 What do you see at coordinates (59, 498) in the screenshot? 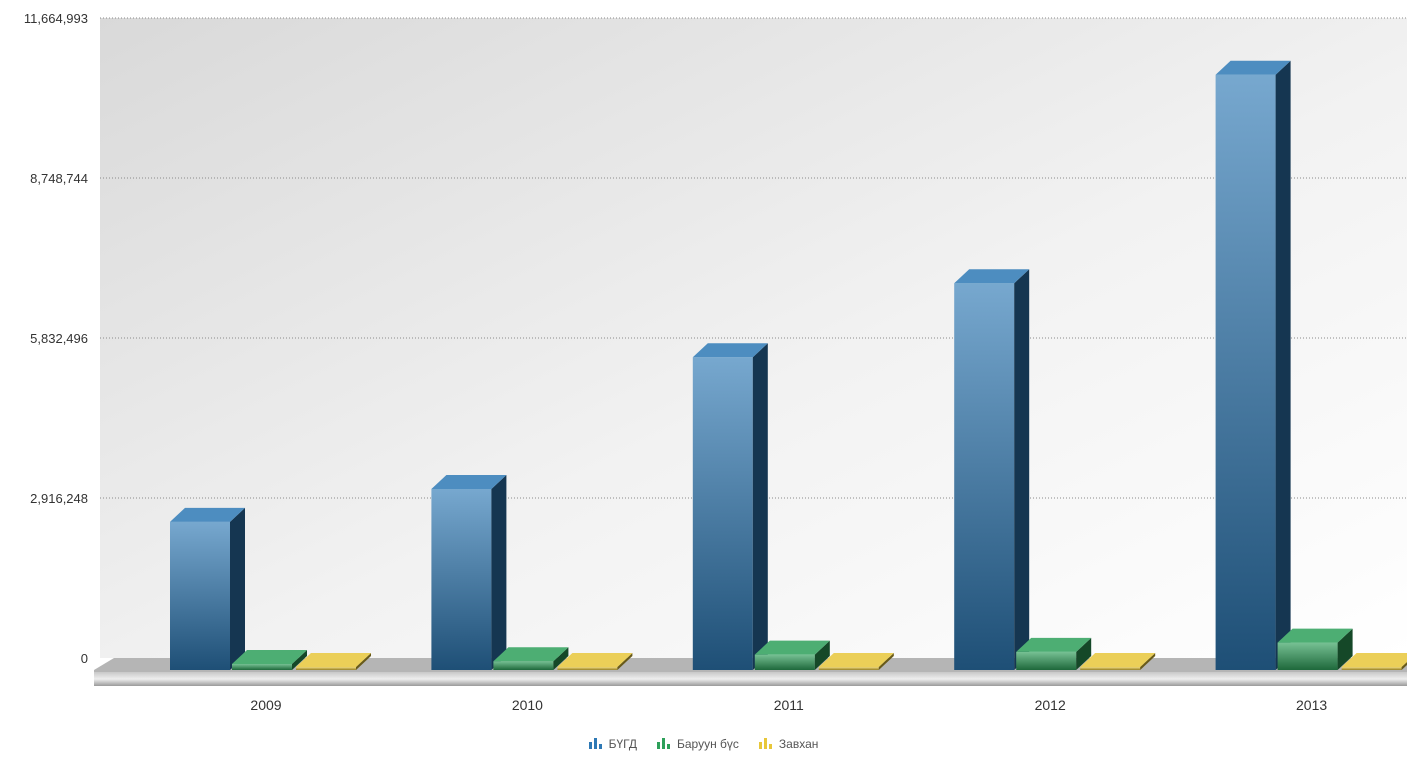
I see `y-tick-label: 2,916,248` at bounding box center [59, 498].